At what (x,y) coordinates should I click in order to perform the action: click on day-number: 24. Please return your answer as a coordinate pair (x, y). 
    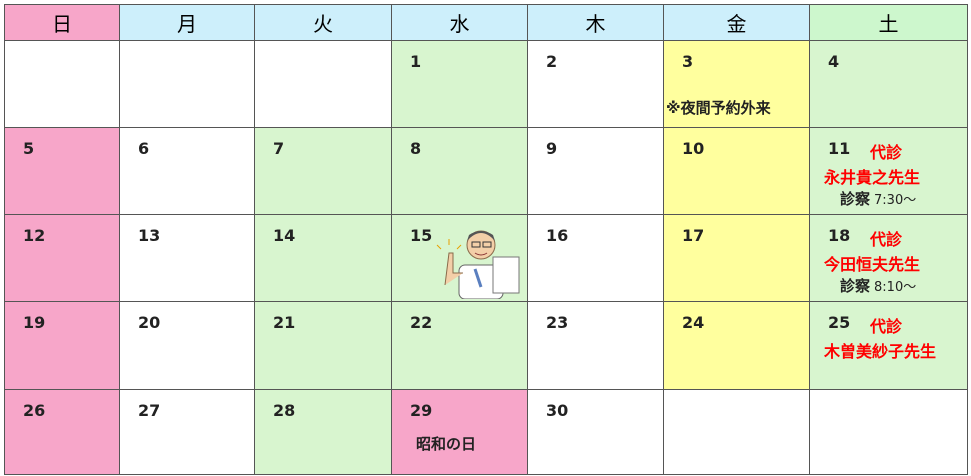
    Looking at the image, I should click on (693, 322).